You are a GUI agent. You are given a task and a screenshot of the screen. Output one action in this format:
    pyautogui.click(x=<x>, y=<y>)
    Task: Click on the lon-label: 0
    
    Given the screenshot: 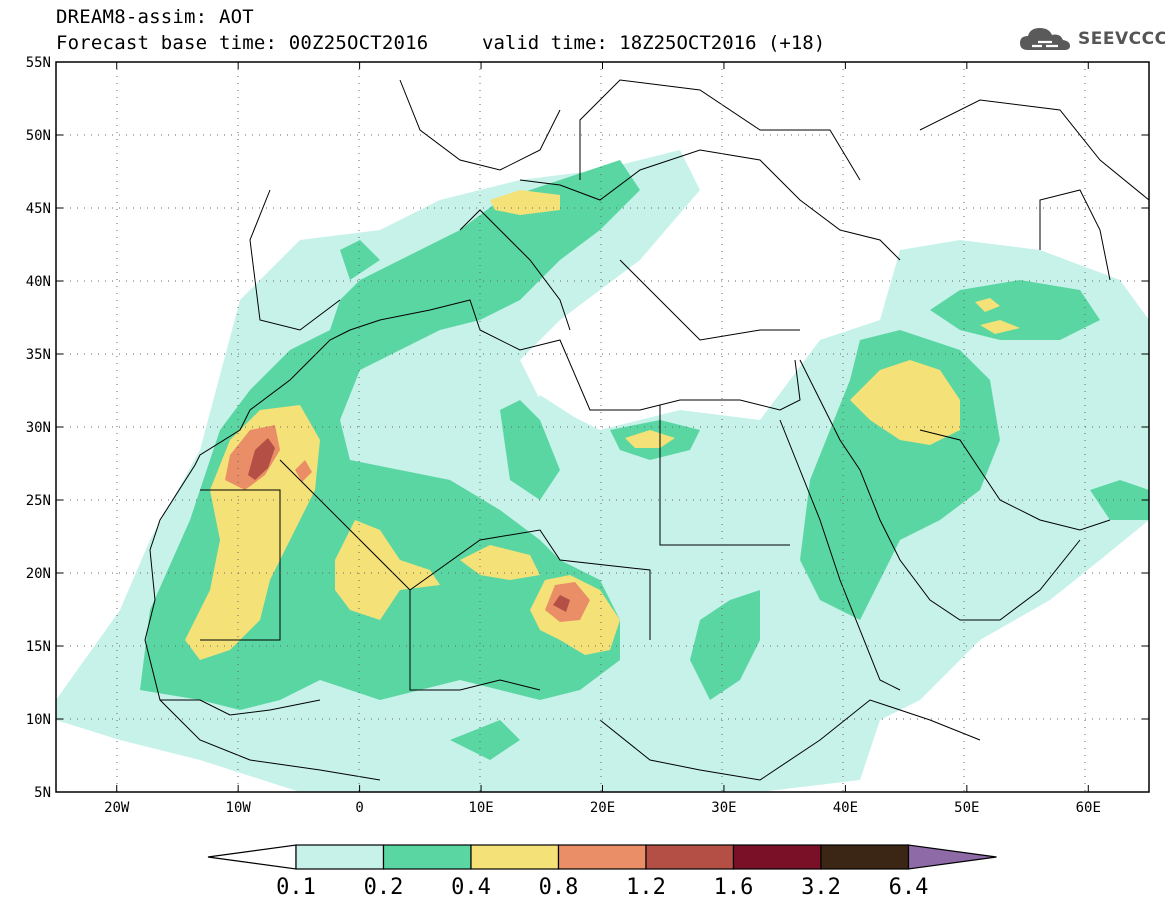 What is the action you would take?
    pyautogui.click(x=359, y=808)
    